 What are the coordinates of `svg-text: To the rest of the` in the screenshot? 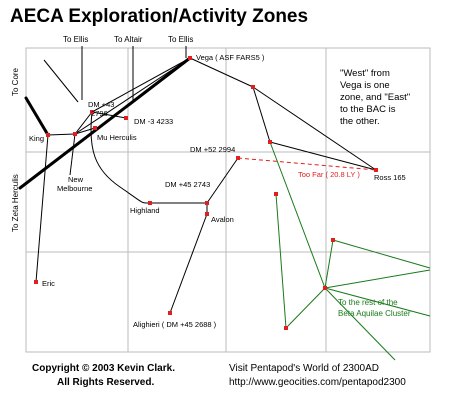 It's located at (368, 302).